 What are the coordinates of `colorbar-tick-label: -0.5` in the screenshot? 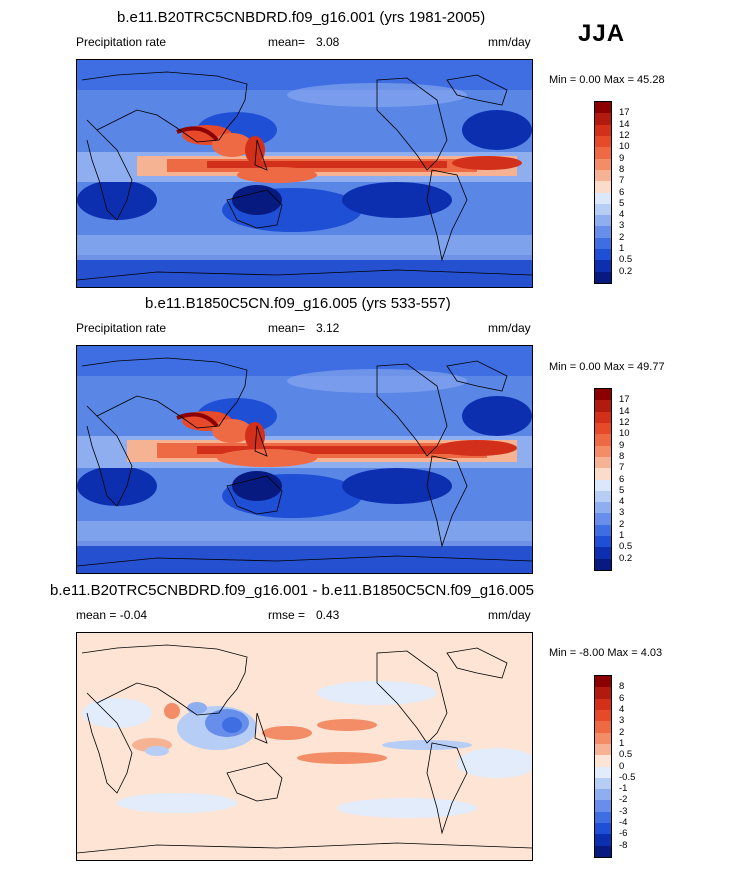 It's located at (627, 777).